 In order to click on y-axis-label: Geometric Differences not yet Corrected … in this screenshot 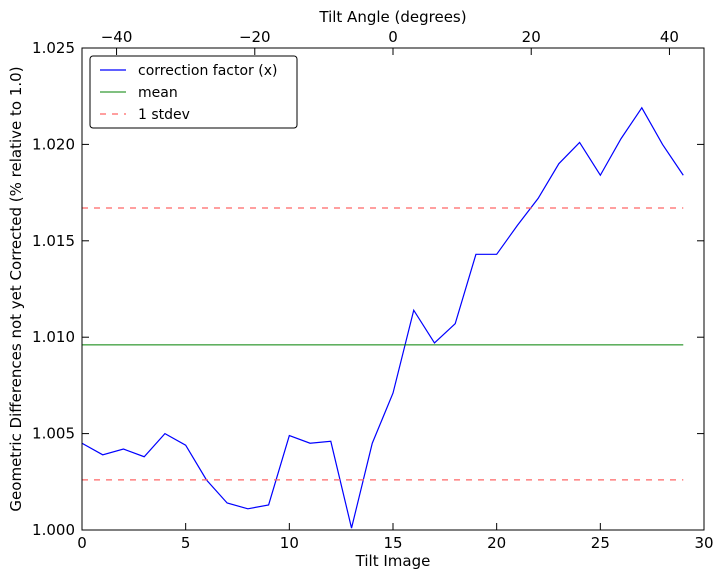, I will do `click(16, 288)`.